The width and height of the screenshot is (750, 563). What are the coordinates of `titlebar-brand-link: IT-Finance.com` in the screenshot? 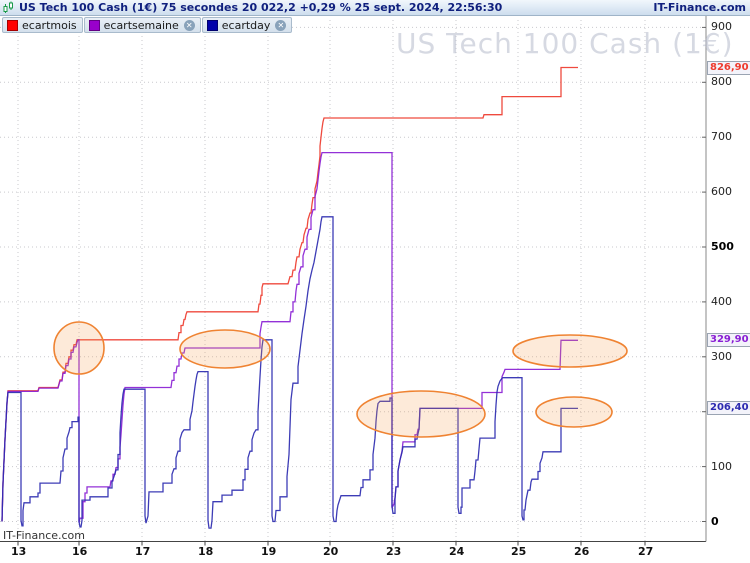 It's located at (699, 7).